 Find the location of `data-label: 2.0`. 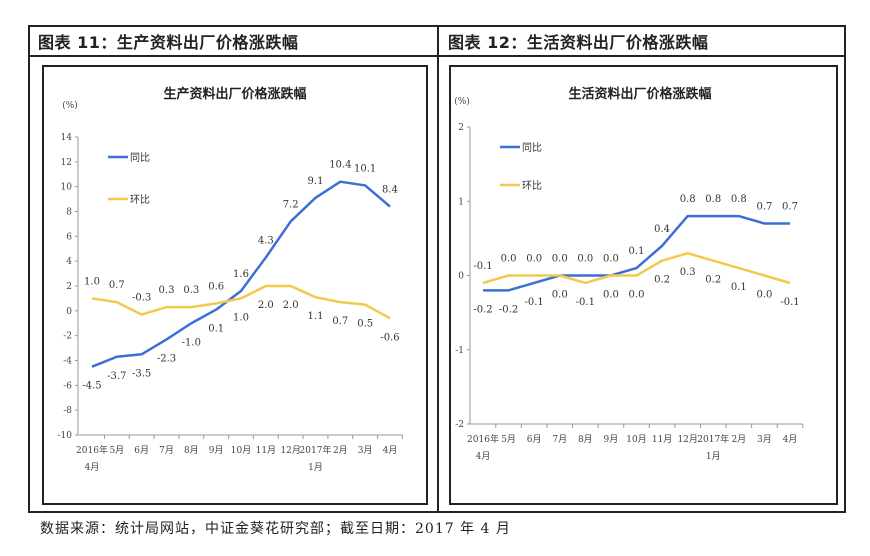

data-label: 2.0 is located at coordinates (266, 305).